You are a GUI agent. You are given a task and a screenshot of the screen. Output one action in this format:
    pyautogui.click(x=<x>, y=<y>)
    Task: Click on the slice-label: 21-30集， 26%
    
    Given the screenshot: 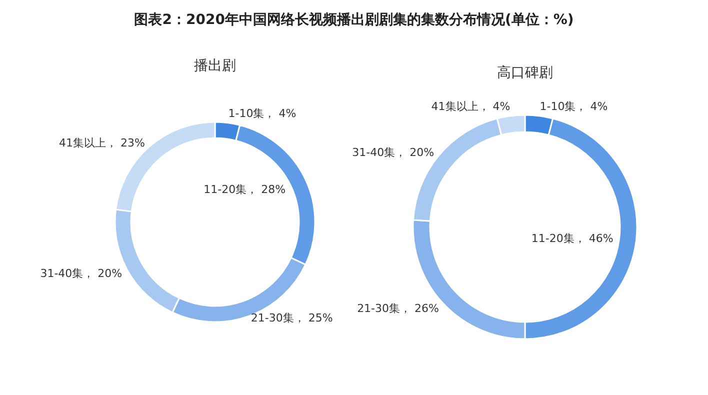 What is the action you would take?
    pyautogui.click(x=398, y=308)
    